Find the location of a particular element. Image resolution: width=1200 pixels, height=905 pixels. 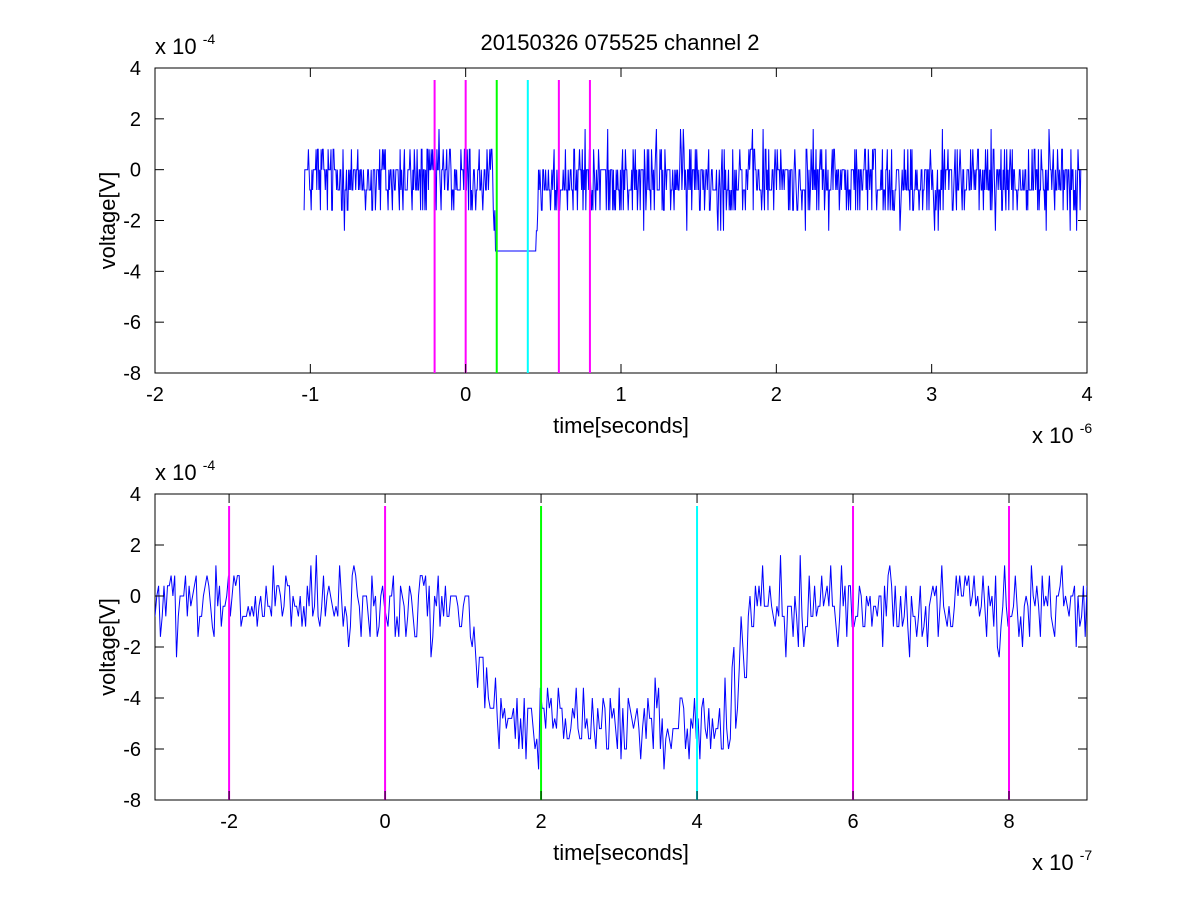

x-tick-label: 8 is located at coordinates (1008, 822).